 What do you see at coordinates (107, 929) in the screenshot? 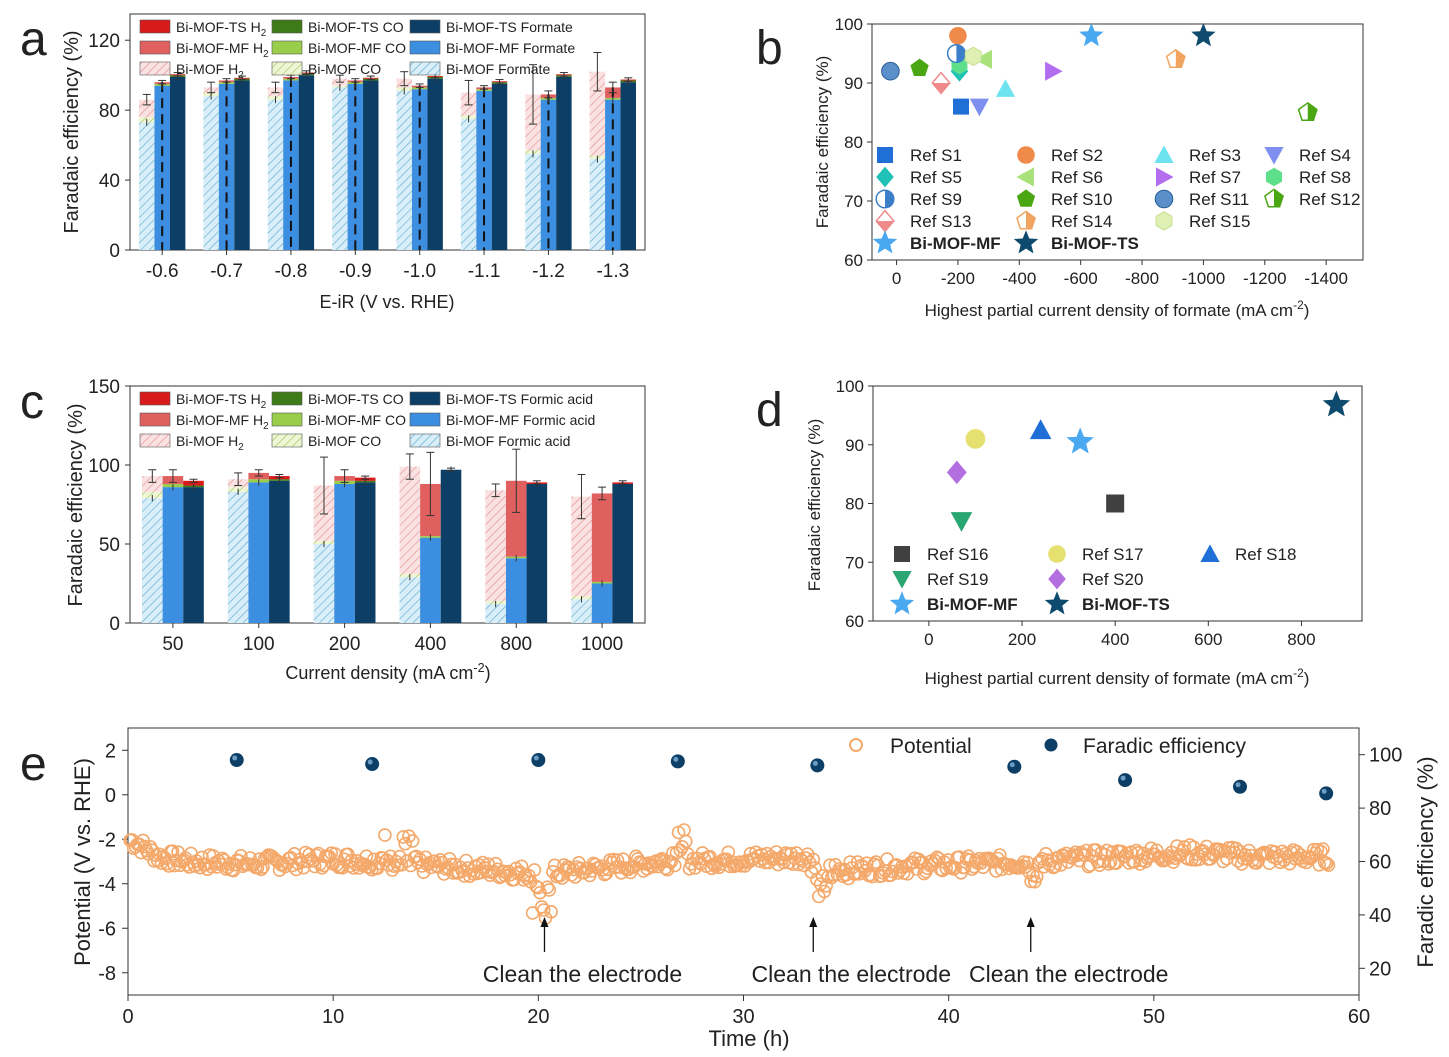
I see `y-tick-label: -6` at bounding box center [107, 929].